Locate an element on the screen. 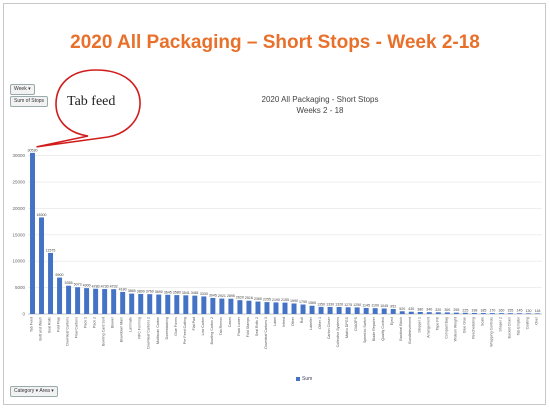 The width and height of the screenshot is (550, 409). filter-sum-button: Sum of Stops is located at coordinates (29, 101).